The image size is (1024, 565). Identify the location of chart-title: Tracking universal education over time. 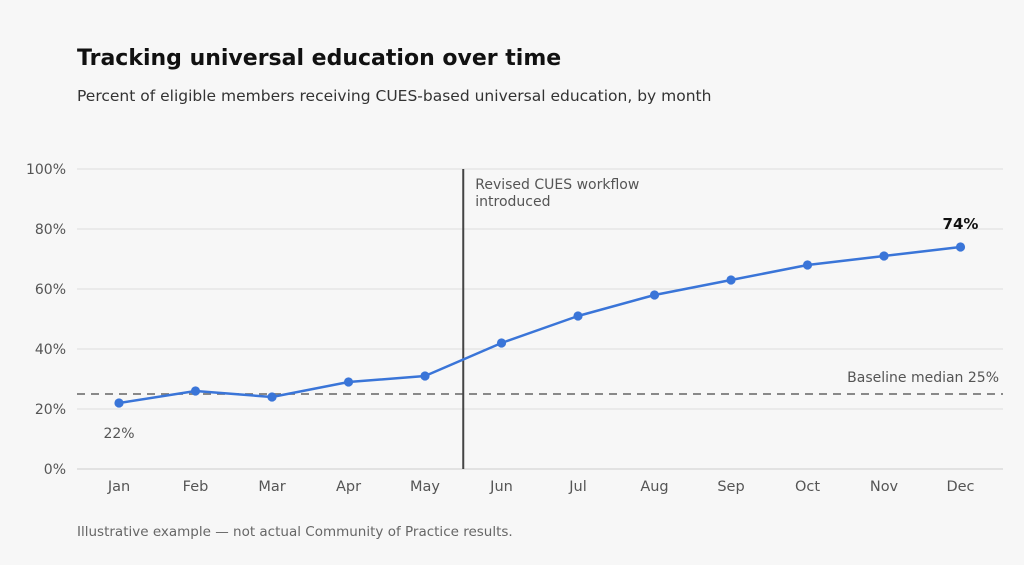
(319, 58).